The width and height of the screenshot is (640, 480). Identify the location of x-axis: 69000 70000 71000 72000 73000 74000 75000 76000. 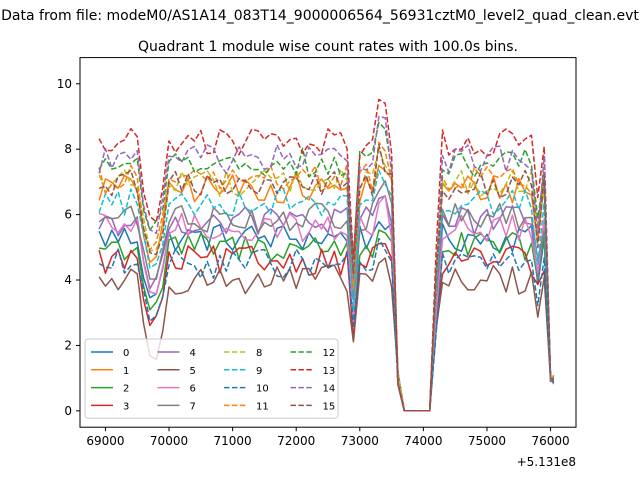
(328, 437).